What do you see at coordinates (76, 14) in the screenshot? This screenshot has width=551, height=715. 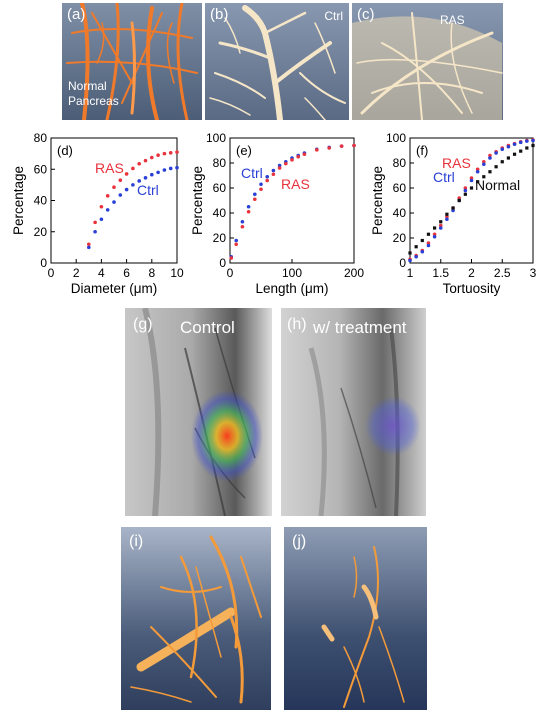 I see `panel-a-label: (a)` at bounding box center [76, 14].